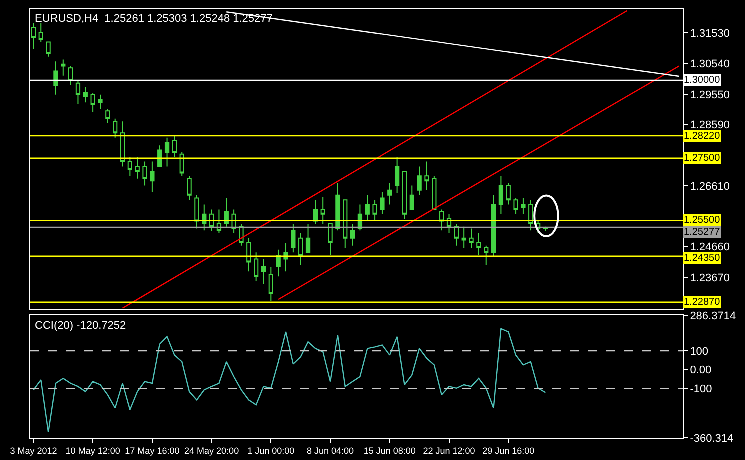 The width and height of the screenshot is (745, 460). What do you see at coordinates (390, 451) in the screenshot?
I see `x-tick-label: 15 Jun 08:00` at bounding box center [390, 451].